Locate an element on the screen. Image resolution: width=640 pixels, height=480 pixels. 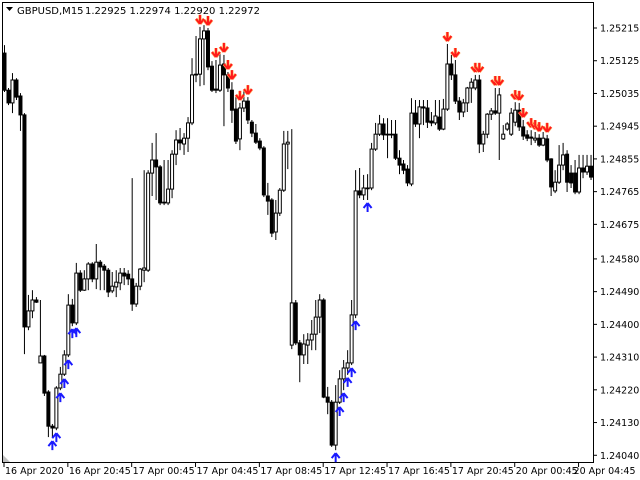
price-tick-label: 1.24040 is located at coordinates (619, 456).